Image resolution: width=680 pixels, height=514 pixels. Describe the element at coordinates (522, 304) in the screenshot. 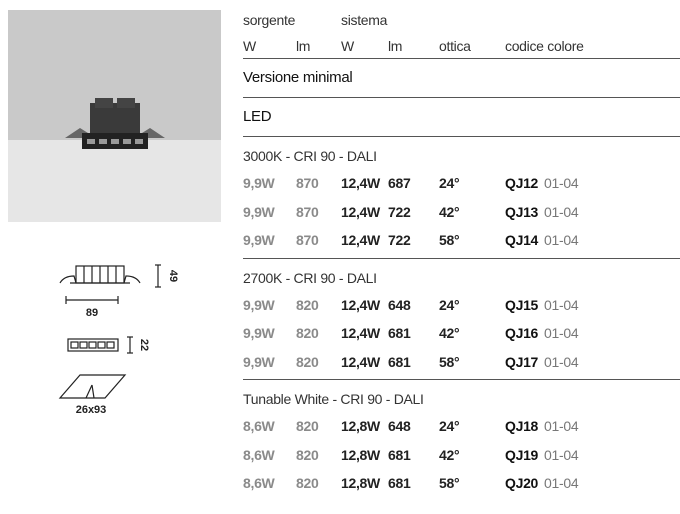

I see `product-code: QJ15` at that location.